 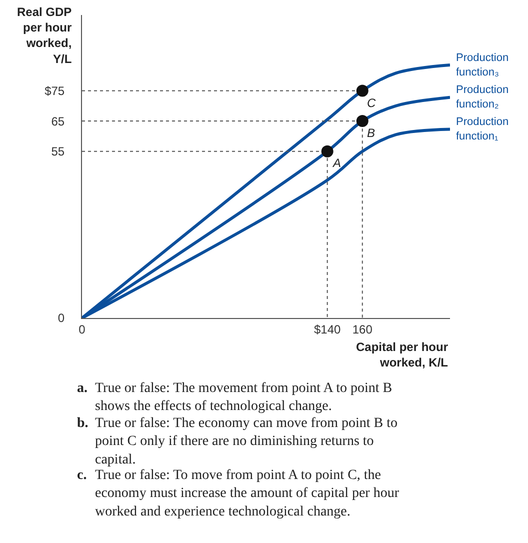 What do you see at coordinates (327, 329) in the screenshot?
I see `x-tick-label: $140` at bounding box center [327, 329].